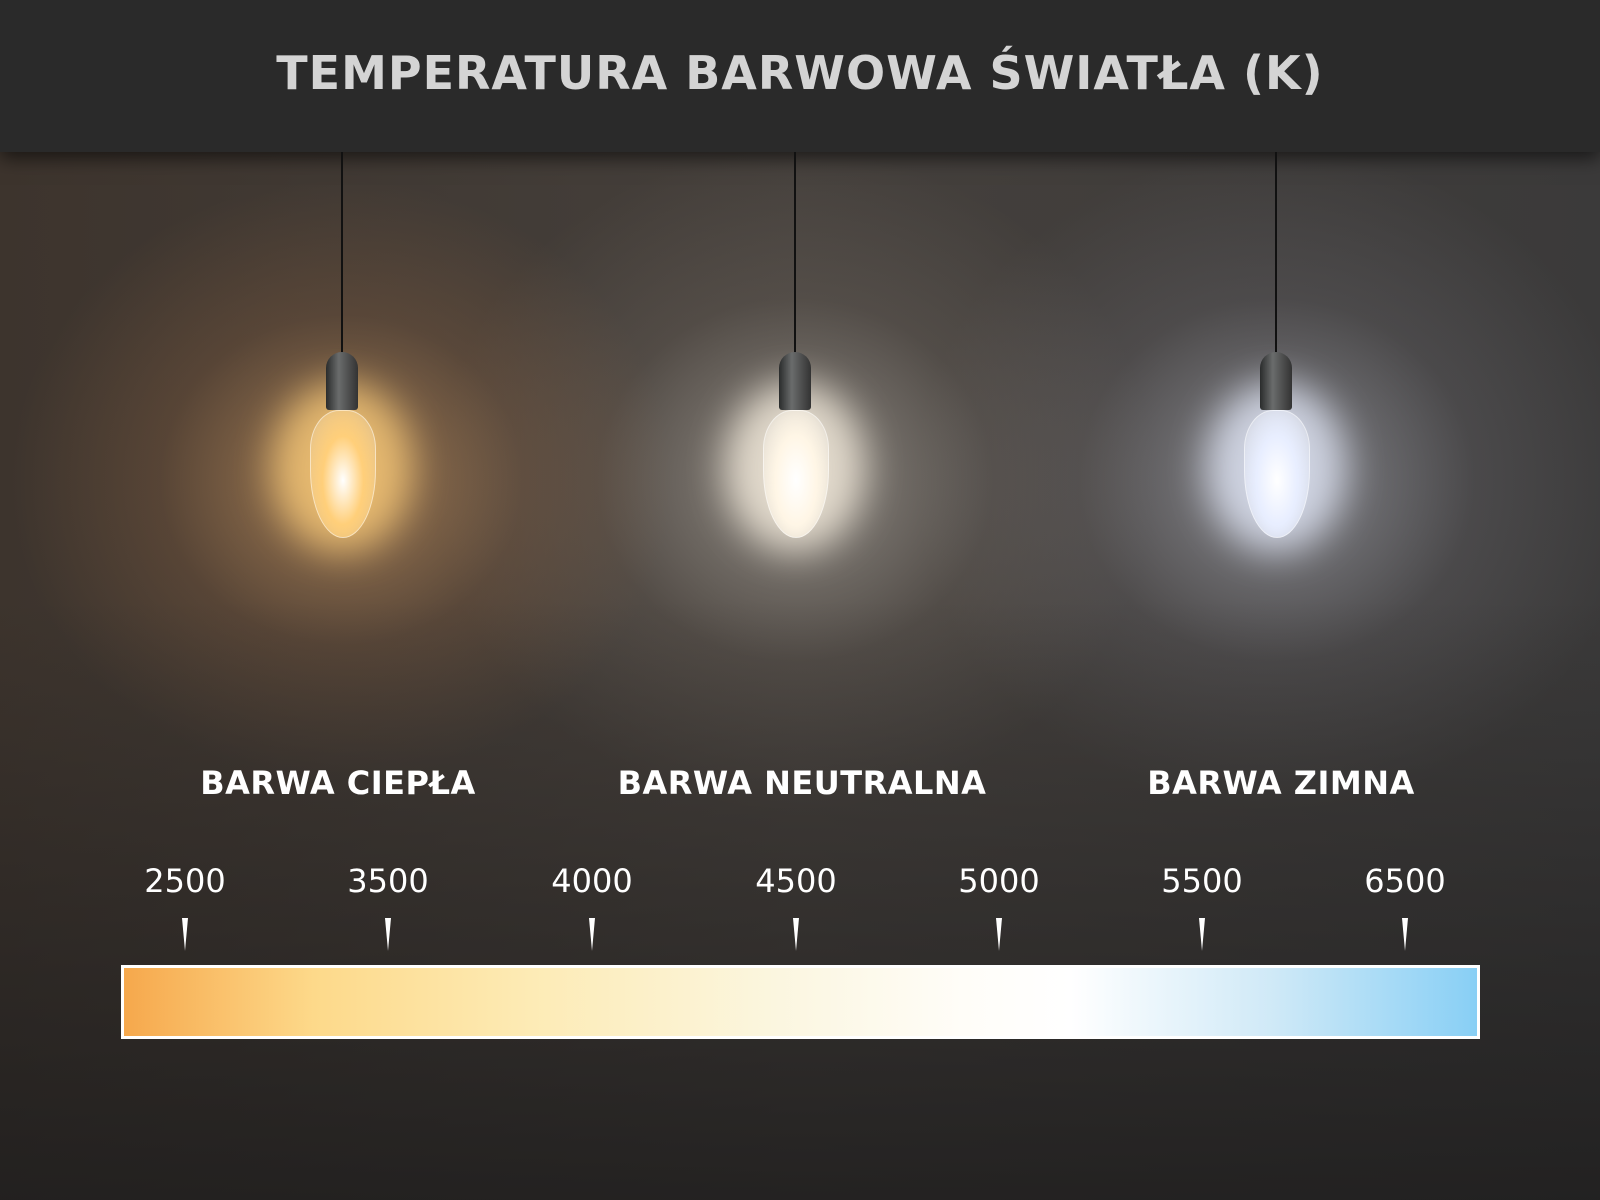 Image resolution: width=1600 pixels, height=1200 pixels. I want to click on header: TEMPERATURA BARWOWA ŚWIATŁA (K), so click(800, 76).